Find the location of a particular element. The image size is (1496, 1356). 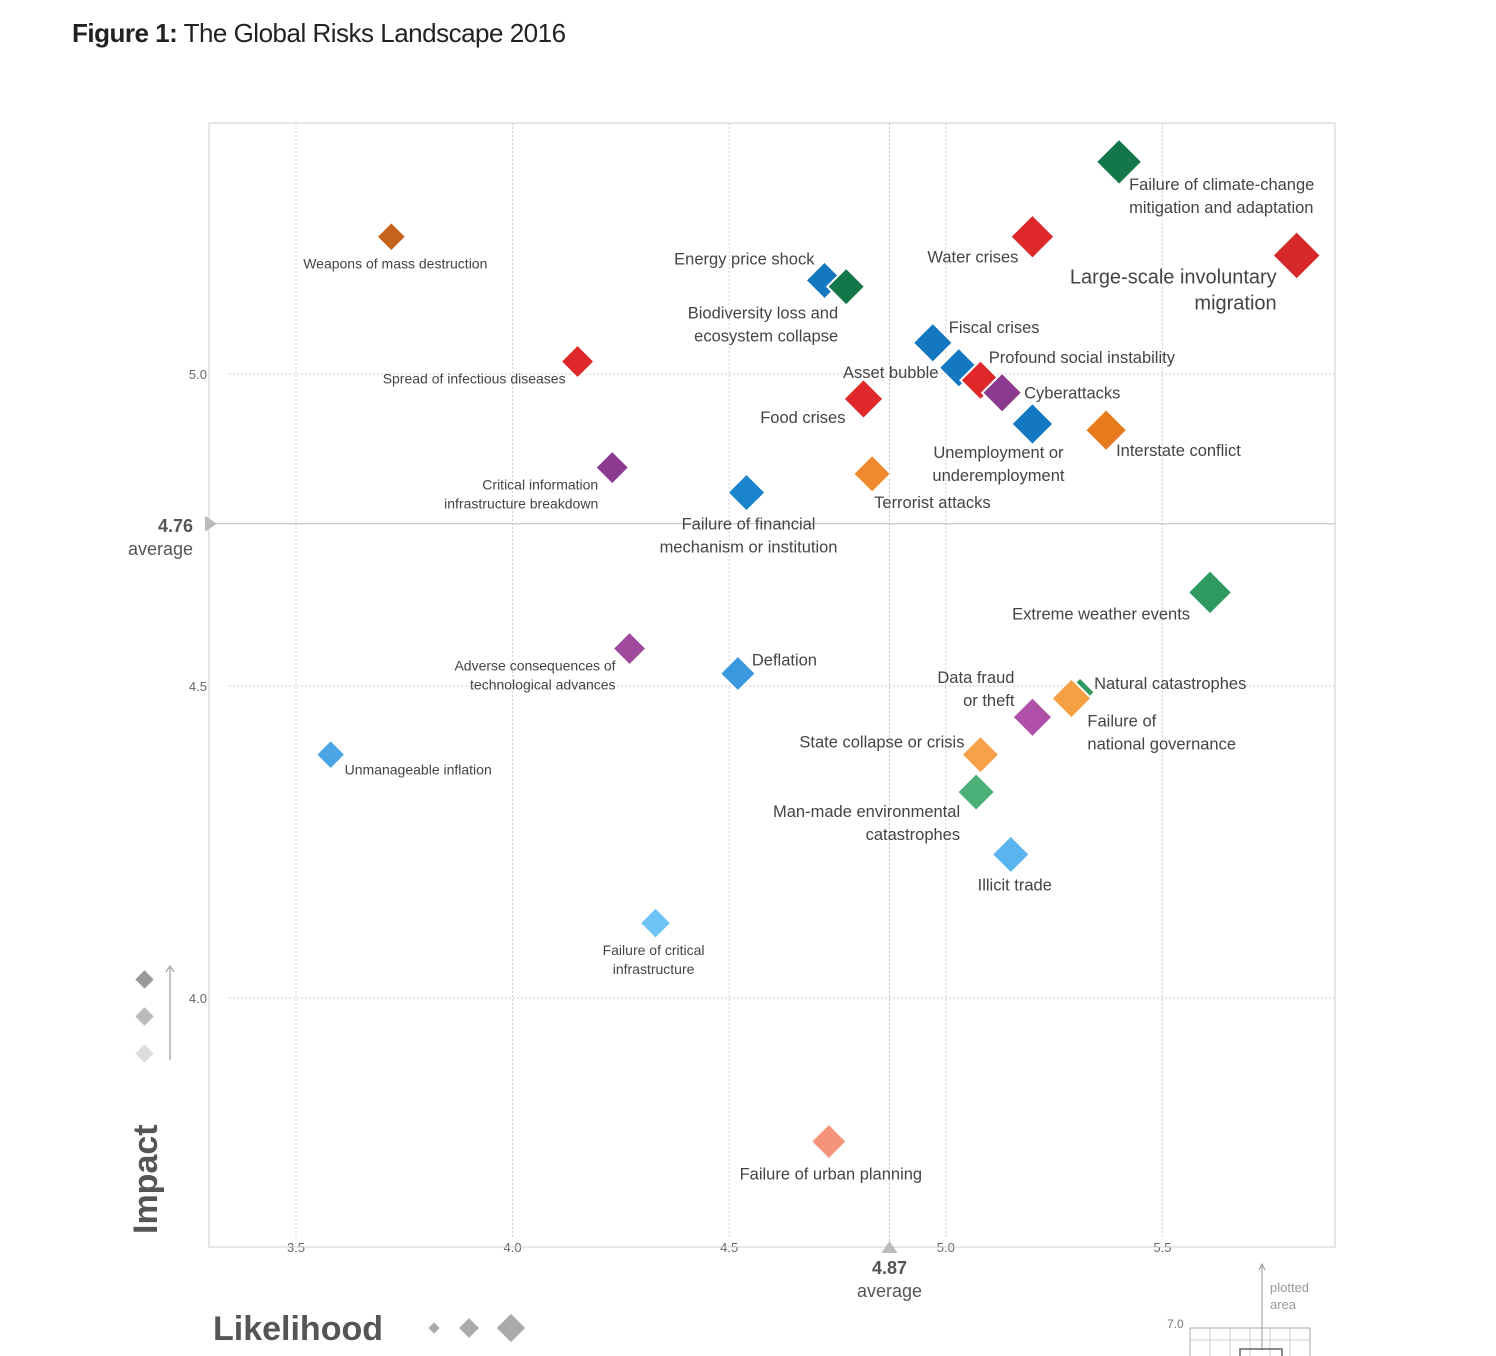

point-label-line: Unmanageable inflation is located at coordinates (418, 770).